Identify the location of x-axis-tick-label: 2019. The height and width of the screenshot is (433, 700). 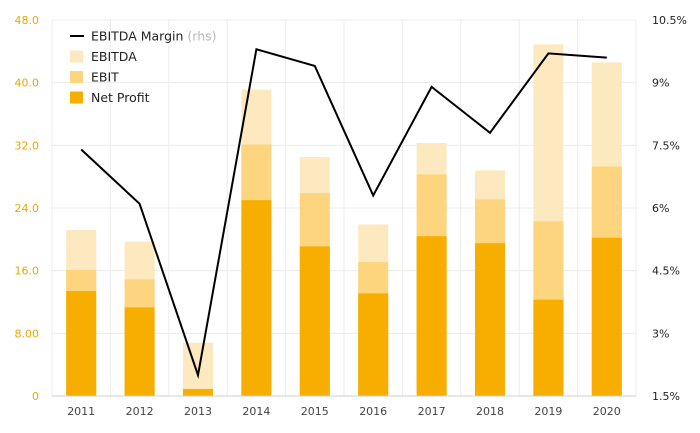
(548, 411).